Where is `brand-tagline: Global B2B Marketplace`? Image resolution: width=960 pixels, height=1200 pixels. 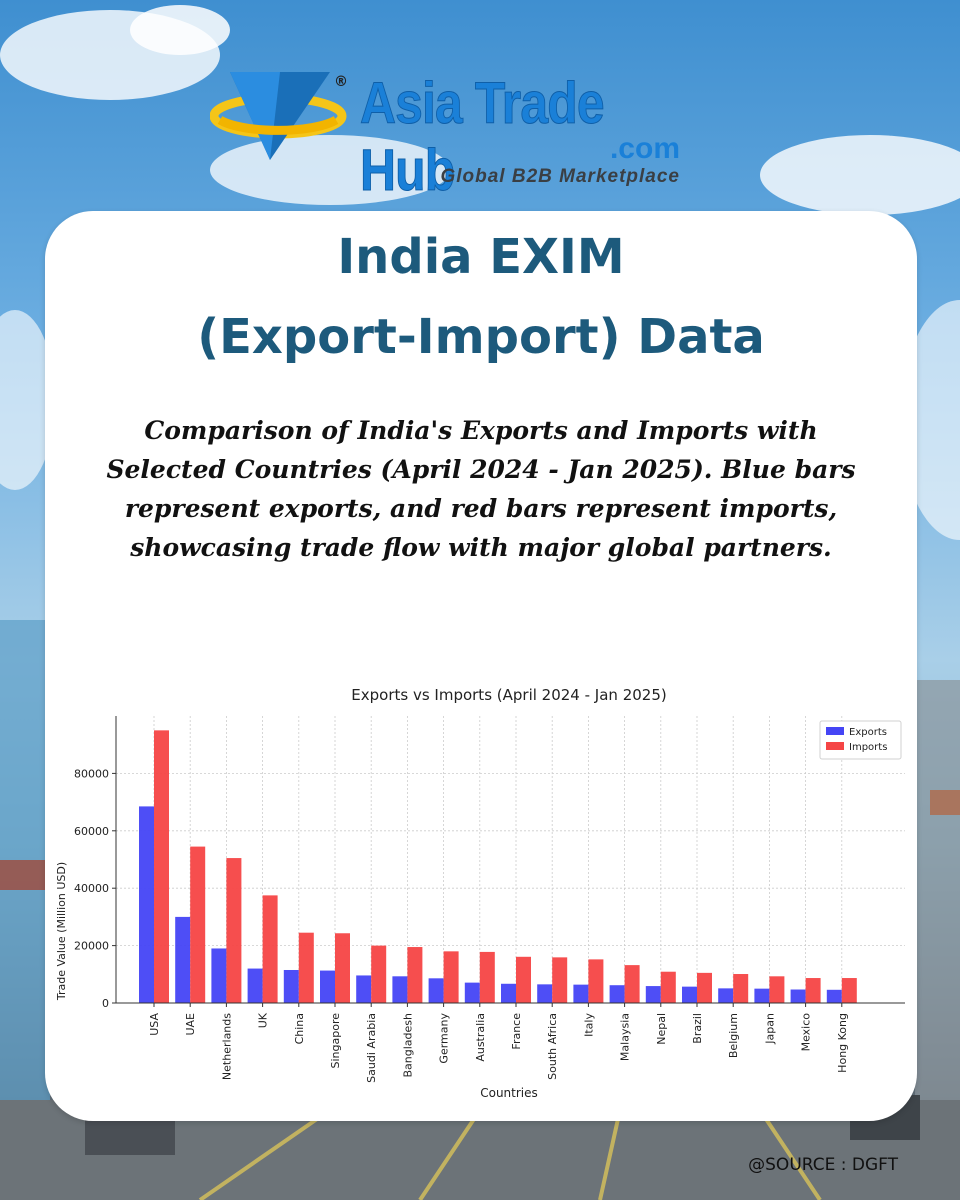
brand-tagline: Global B2B Marketplace is located at coordinates (560, 176).